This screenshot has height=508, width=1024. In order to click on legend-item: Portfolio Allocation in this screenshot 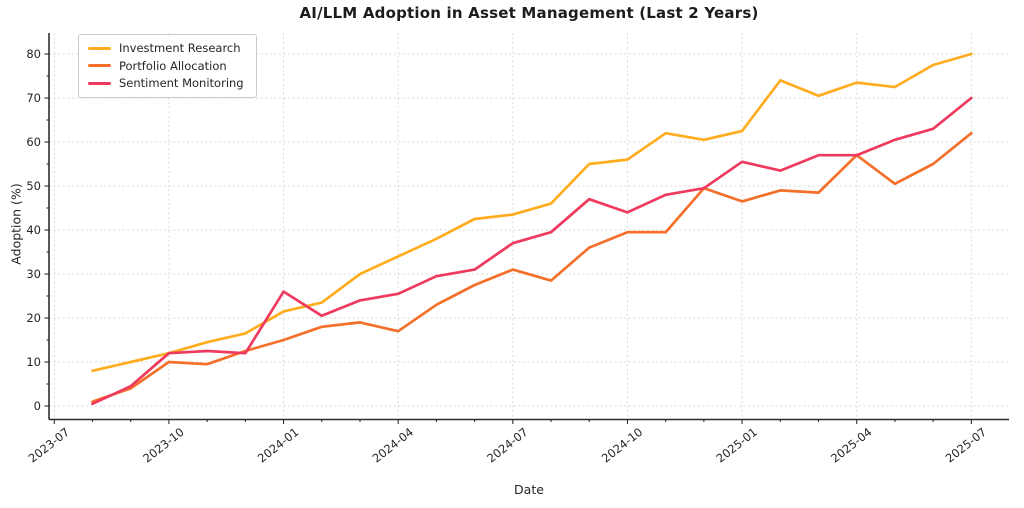, I will do `click(166, 65)`.